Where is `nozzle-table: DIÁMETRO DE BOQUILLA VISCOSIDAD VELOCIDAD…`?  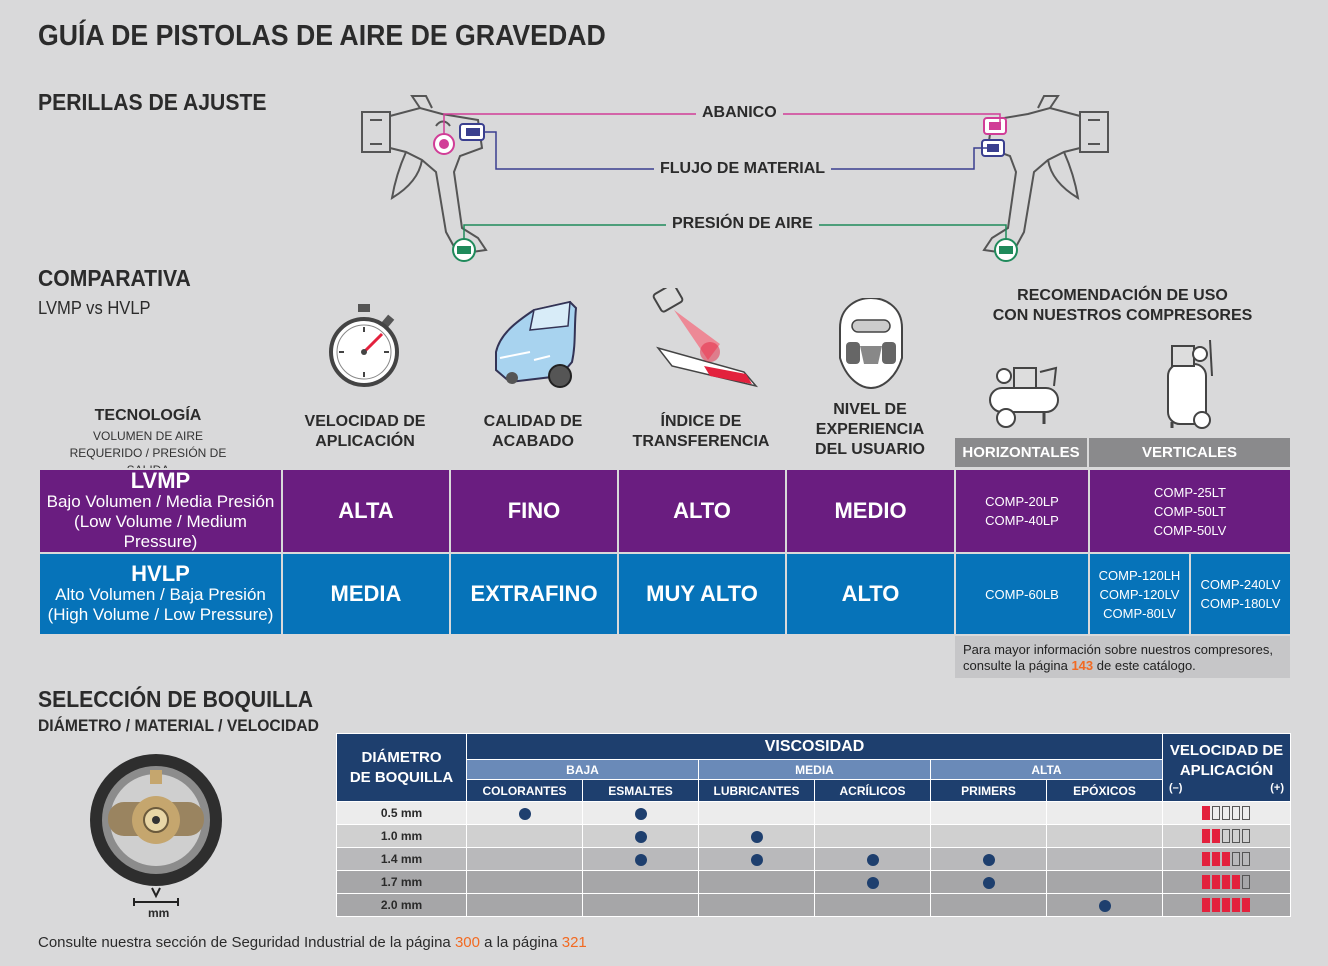 nozzle-table: DIÁMETRO DE BOQUILLA VISCOSIDAD VELOCIDAD… is located at coordinates (813, 825).